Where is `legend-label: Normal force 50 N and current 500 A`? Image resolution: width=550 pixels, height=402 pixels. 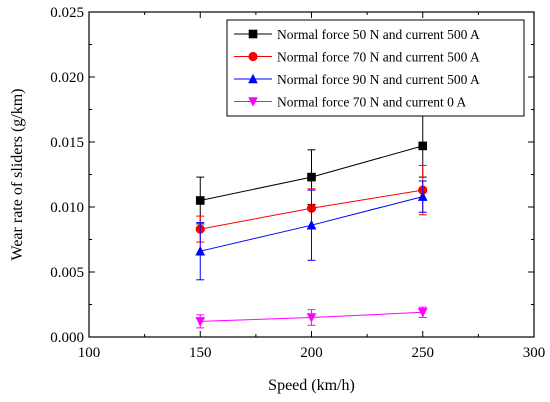 legend-label: Normal force 50 N and current 500 A is located at coordinates (378, 34).